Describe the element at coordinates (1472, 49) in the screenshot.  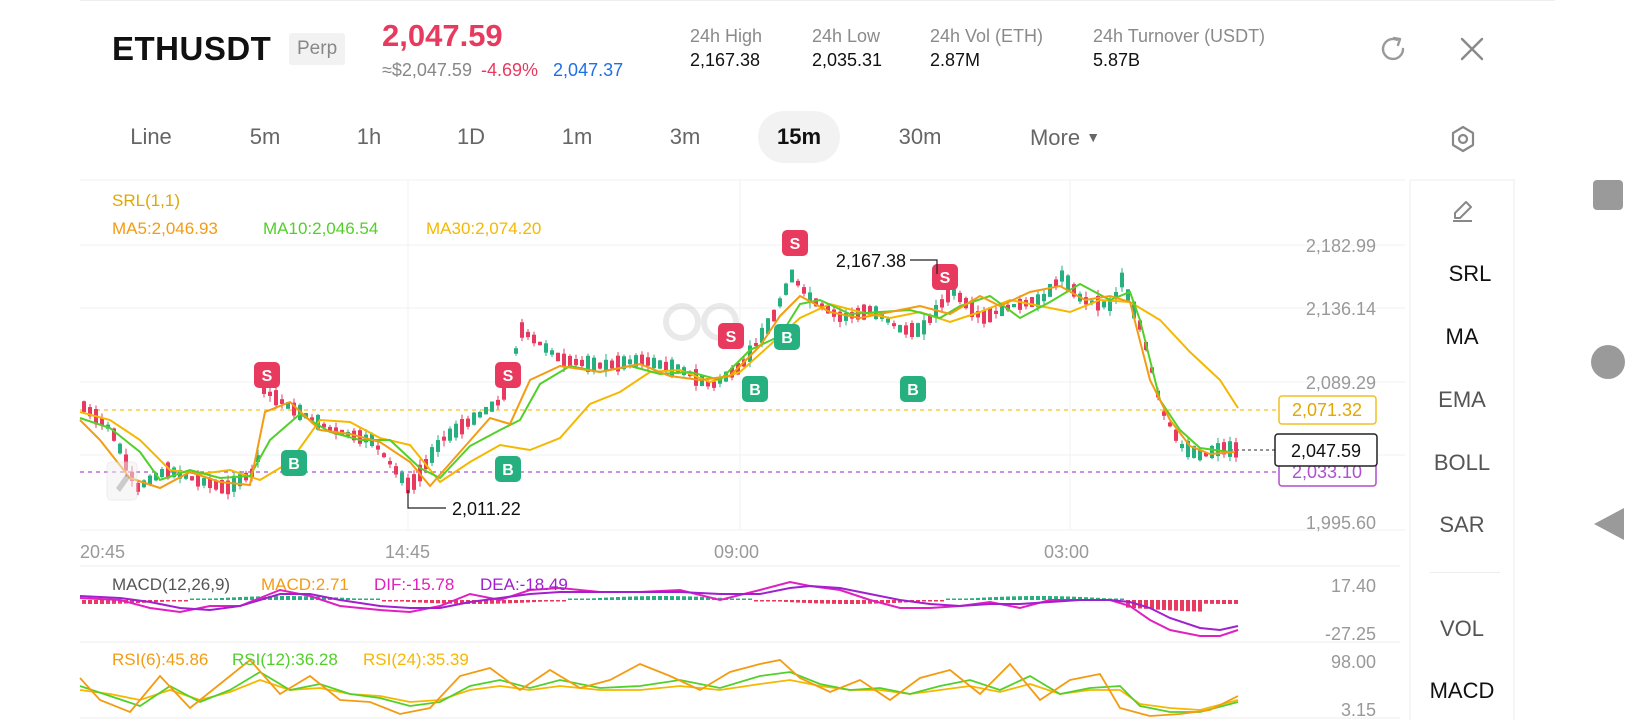
I see `close-icon` at that location.